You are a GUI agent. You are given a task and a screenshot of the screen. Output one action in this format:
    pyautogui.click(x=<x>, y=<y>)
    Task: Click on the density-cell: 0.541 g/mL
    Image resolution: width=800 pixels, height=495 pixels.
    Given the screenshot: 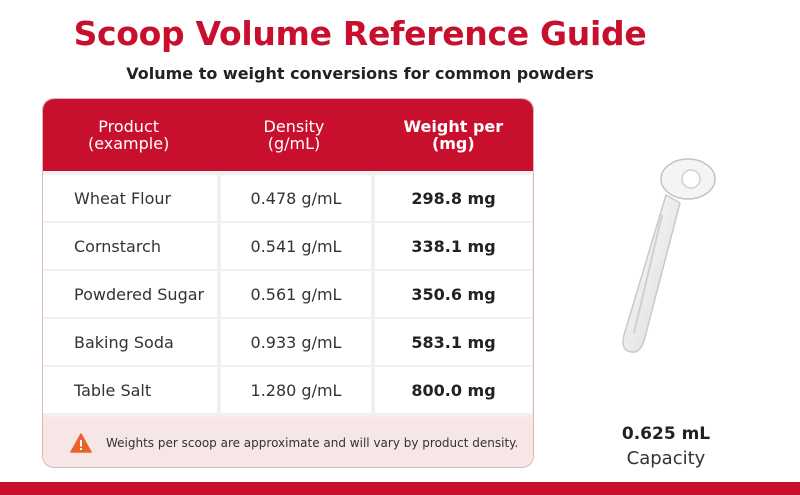 What is the action you would take?
    pyautogui.click(x=296, y=246)
    